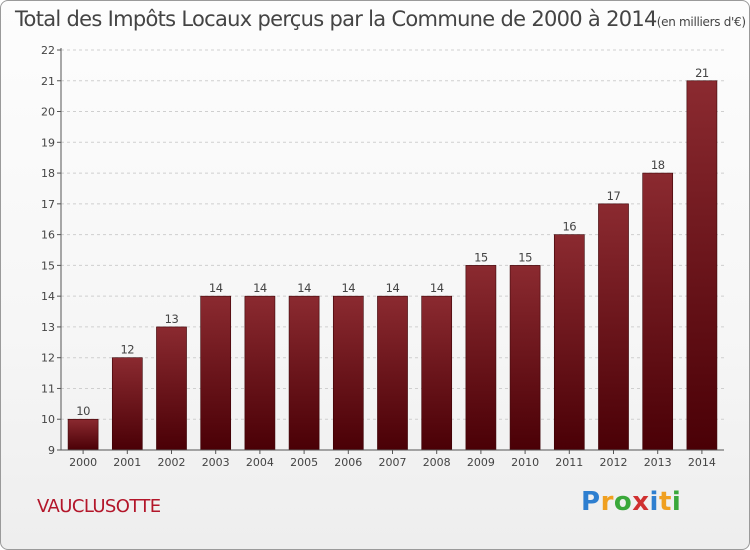 The image size is (750, 550). I want to click on y-tick-label: 21, so click(48, 81).